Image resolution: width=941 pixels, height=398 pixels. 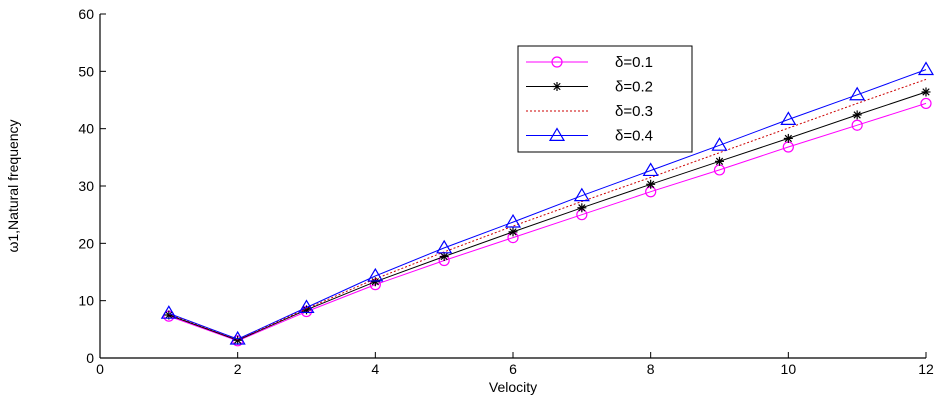 What do you see at coordinates (634, 62) in the screenshot?
I see `legend-label: δ=0.1` at bounding box center [634, 62].